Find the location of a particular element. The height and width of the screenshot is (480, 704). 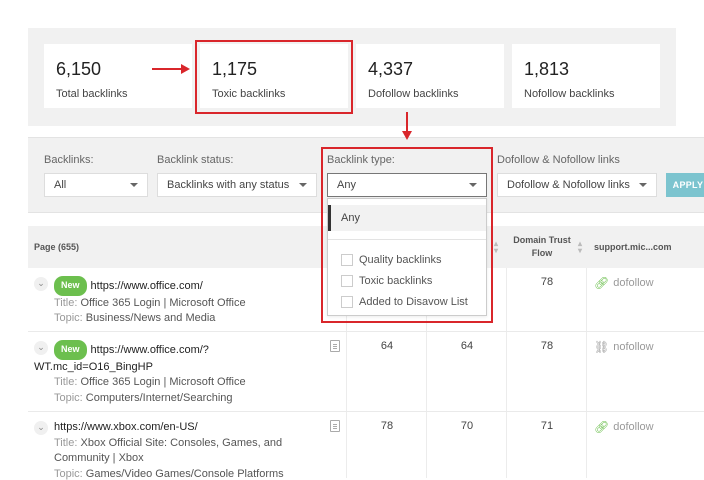

highlight-box-backlink-type is located at coordinates (407, 235).